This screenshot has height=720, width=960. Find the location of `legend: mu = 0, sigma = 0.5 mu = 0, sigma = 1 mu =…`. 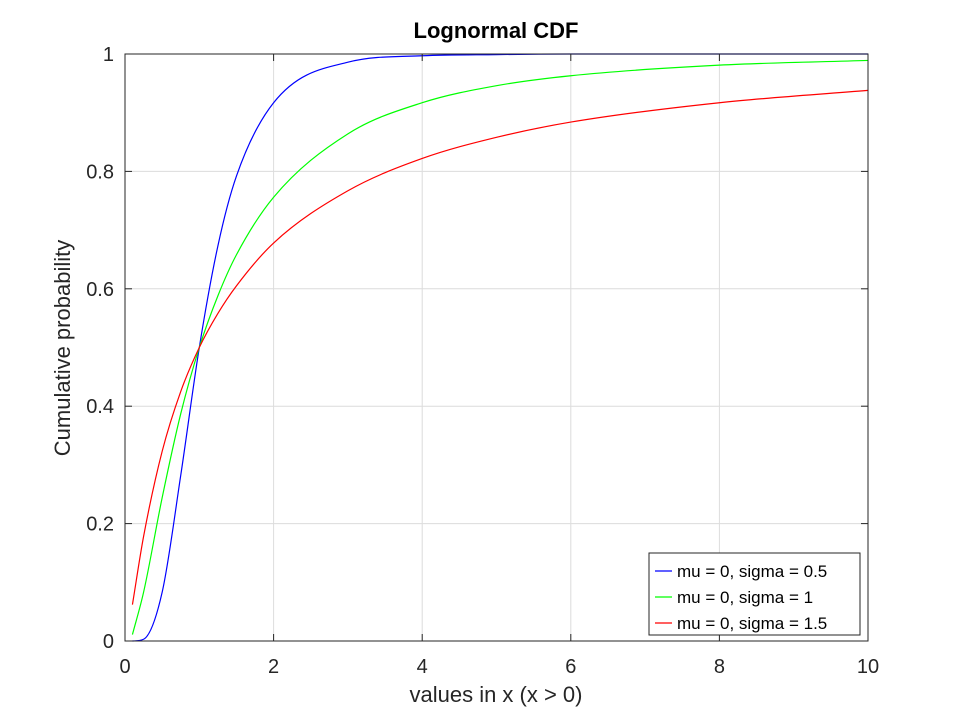

legend: mu = 0, sigma = 0.5 mu = 0, sigma = 1 mu =… is located at coordinates (754, 594).